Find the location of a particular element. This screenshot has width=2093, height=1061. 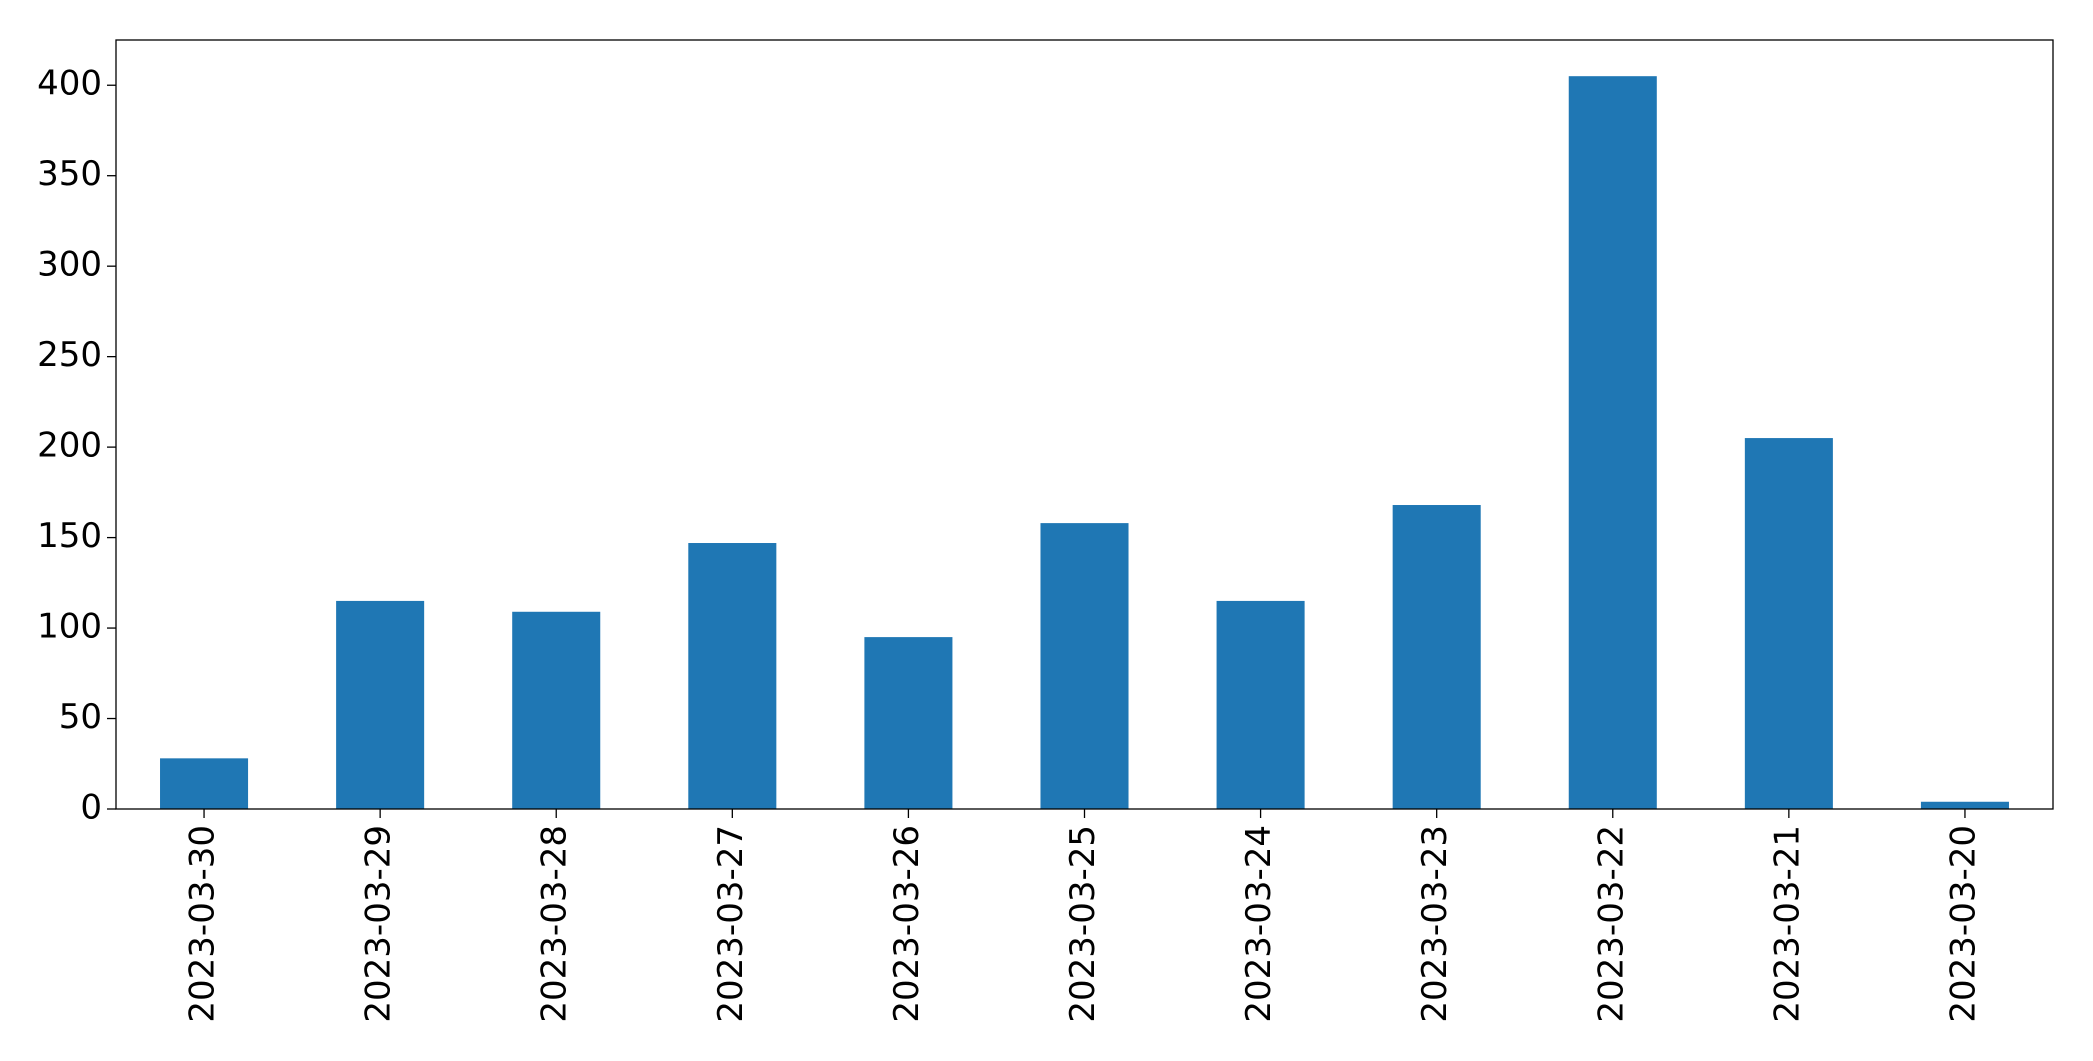

y-tick-label: 100 is located at coordinates (69, 627).